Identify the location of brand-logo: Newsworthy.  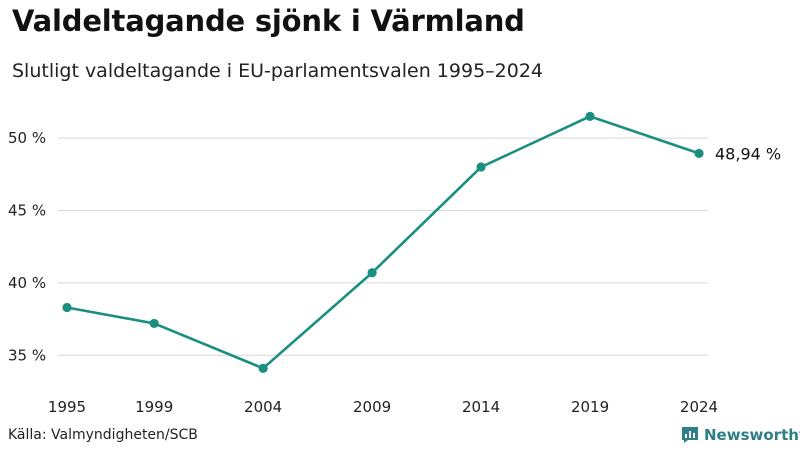
(740, 435).